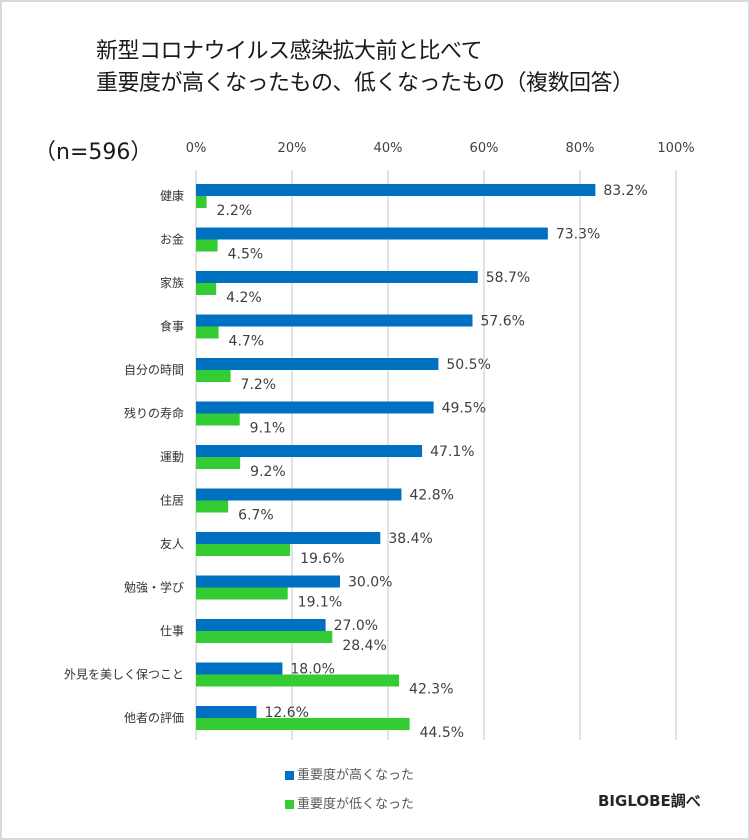 This screenshot has height=840, width=750. Describe the element at coordinates (431, 496) in the screenshot. I see `value-label-high: 42.8%` at that location.